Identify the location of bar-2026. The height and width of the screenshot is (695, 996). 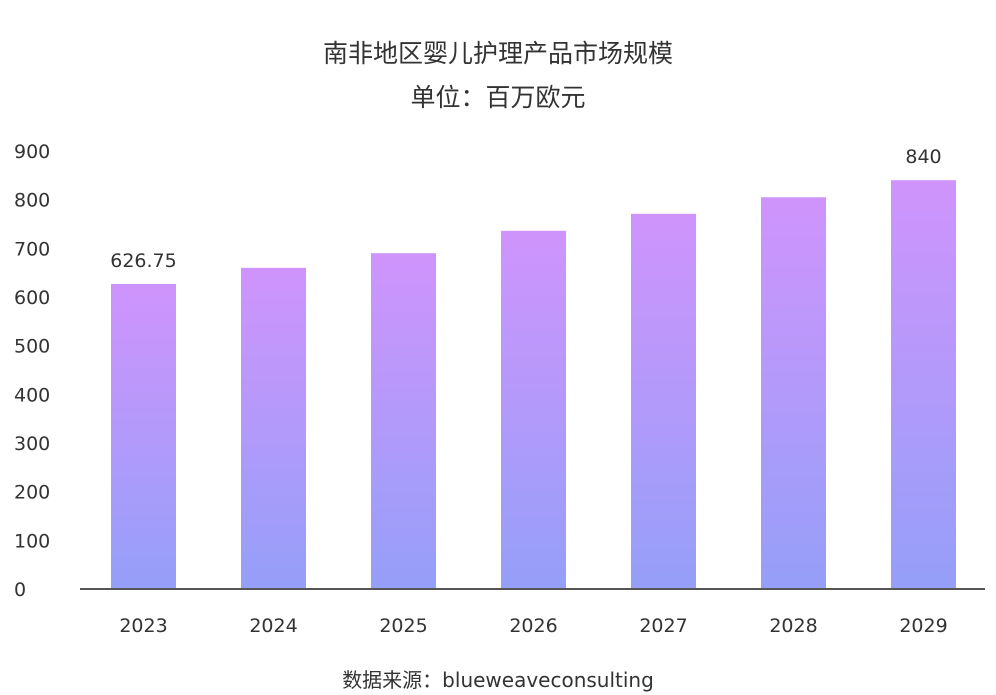
(533, 409).